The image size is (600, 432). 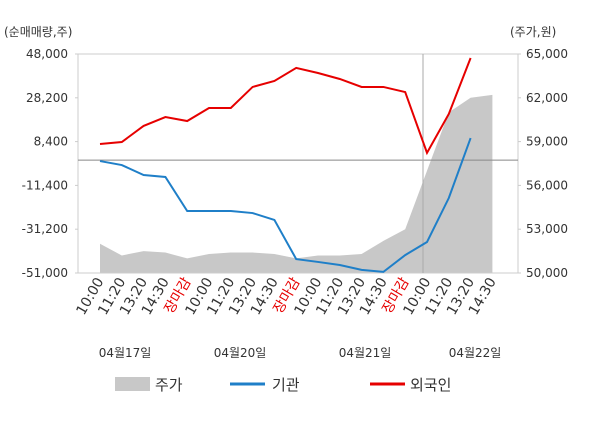 What do you see at coordinates (169, 385) in the screenshot?
I see `legend-label: 주가` at bounding box center [169, 385].